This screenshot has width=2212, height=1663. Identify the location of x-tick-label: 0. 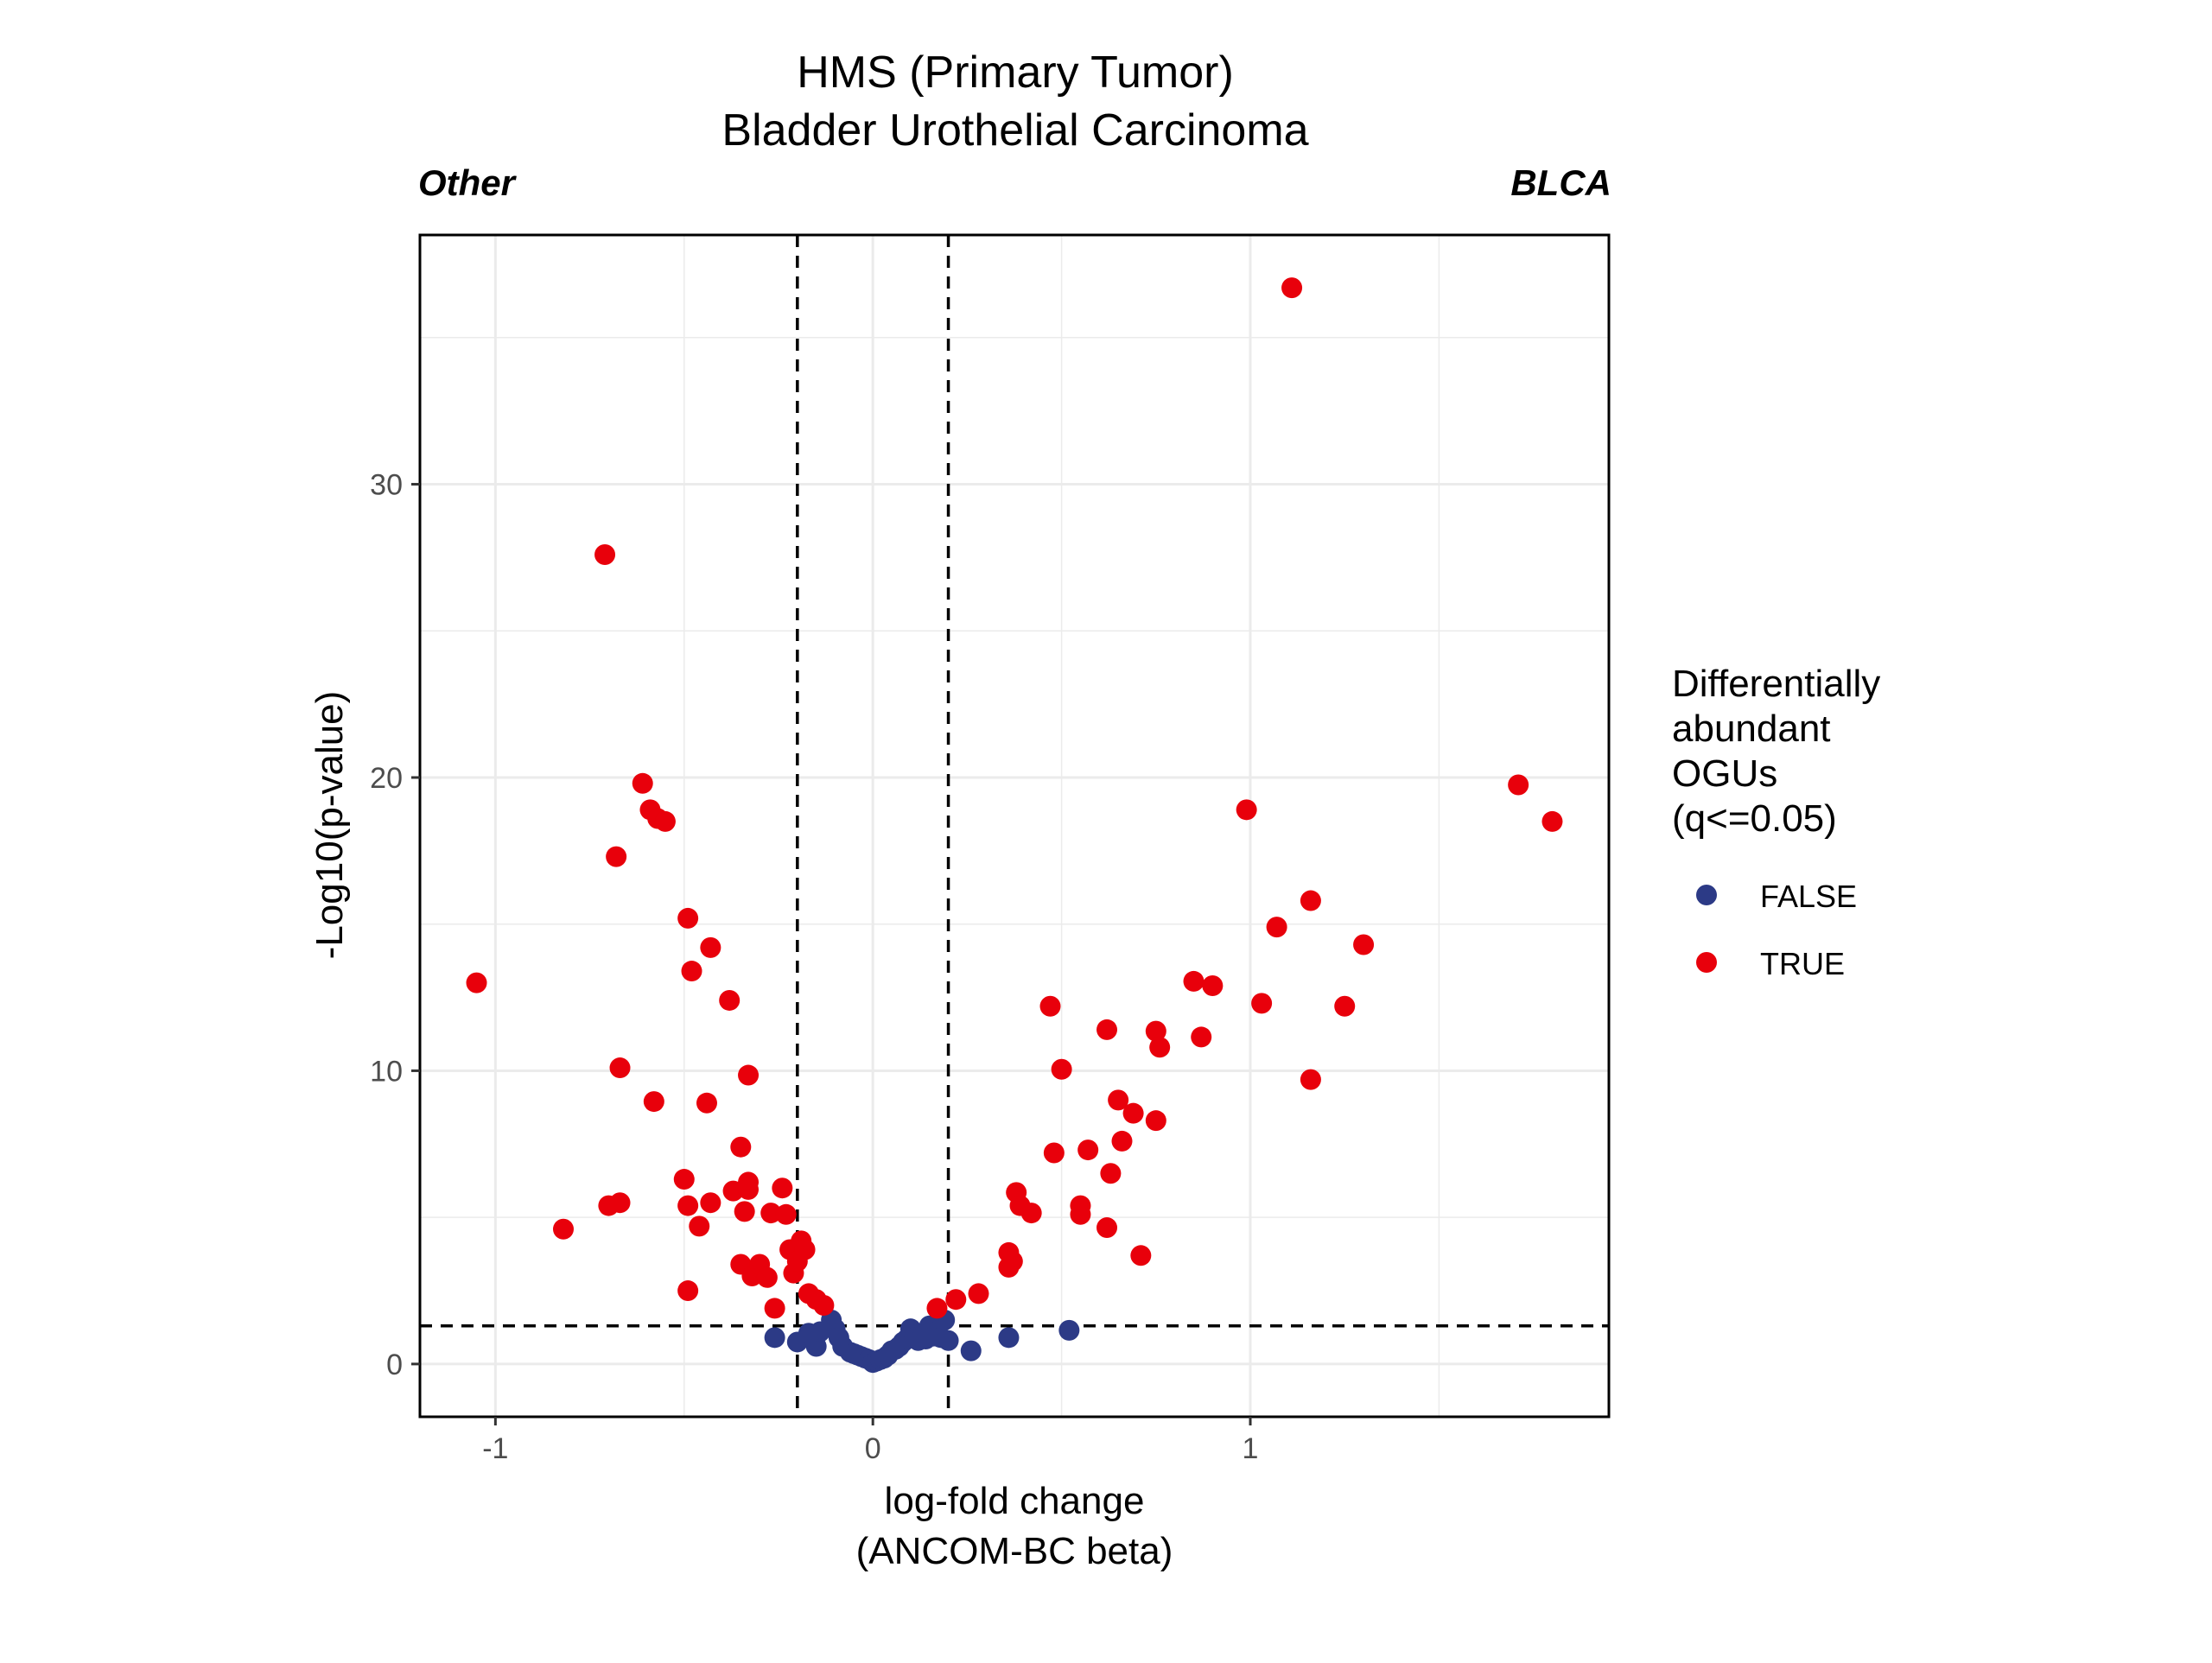
(873, 1449).